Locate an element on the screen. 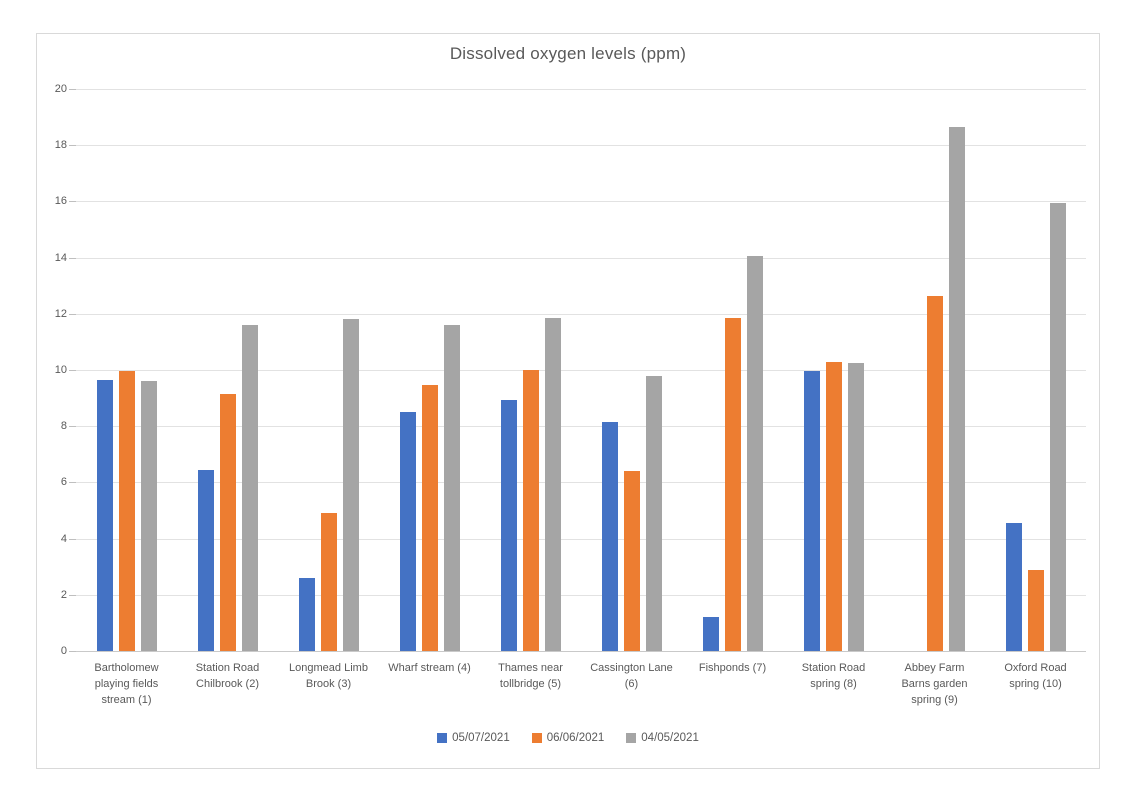 The image size is (1136, 792). y-axis-tick-label: 12 is located at coordinates (60, 313).